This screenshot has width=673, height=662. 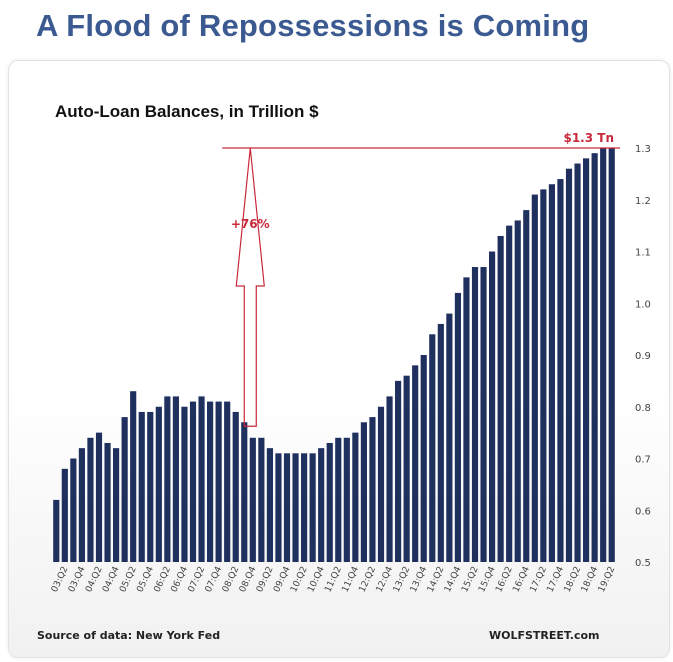 I want to click on y-tick-label: 0.5, so click(x=643, y=563).